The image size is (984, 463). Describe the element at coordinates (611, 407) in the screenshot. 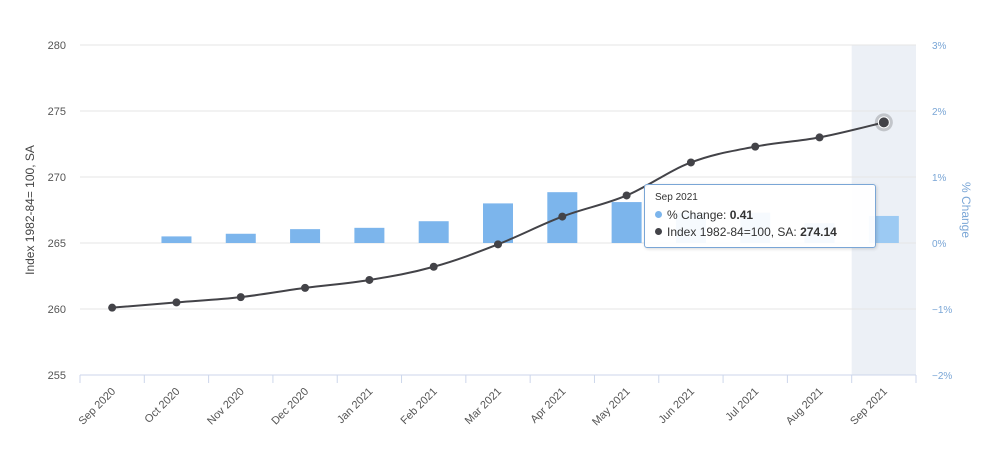

I see `x-tick-label: May 2021` at that location.